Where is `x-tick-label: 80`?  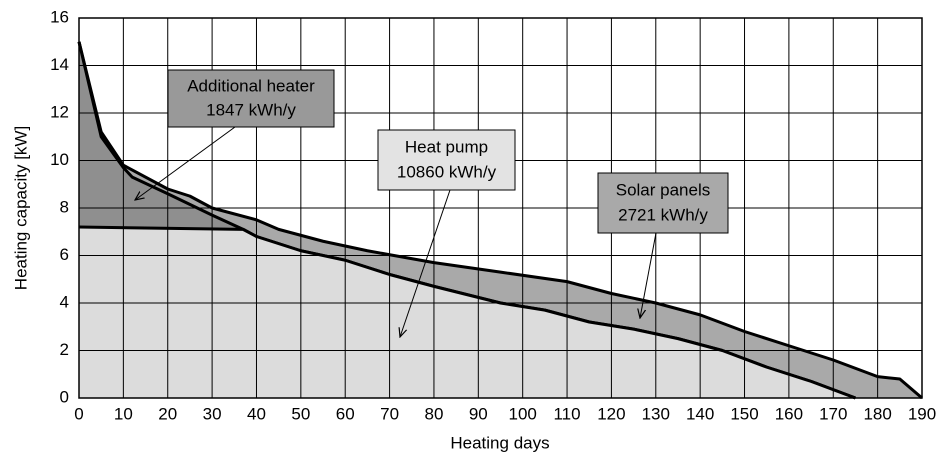 x-tick-label: 80 is located at coordinates (433, 413).